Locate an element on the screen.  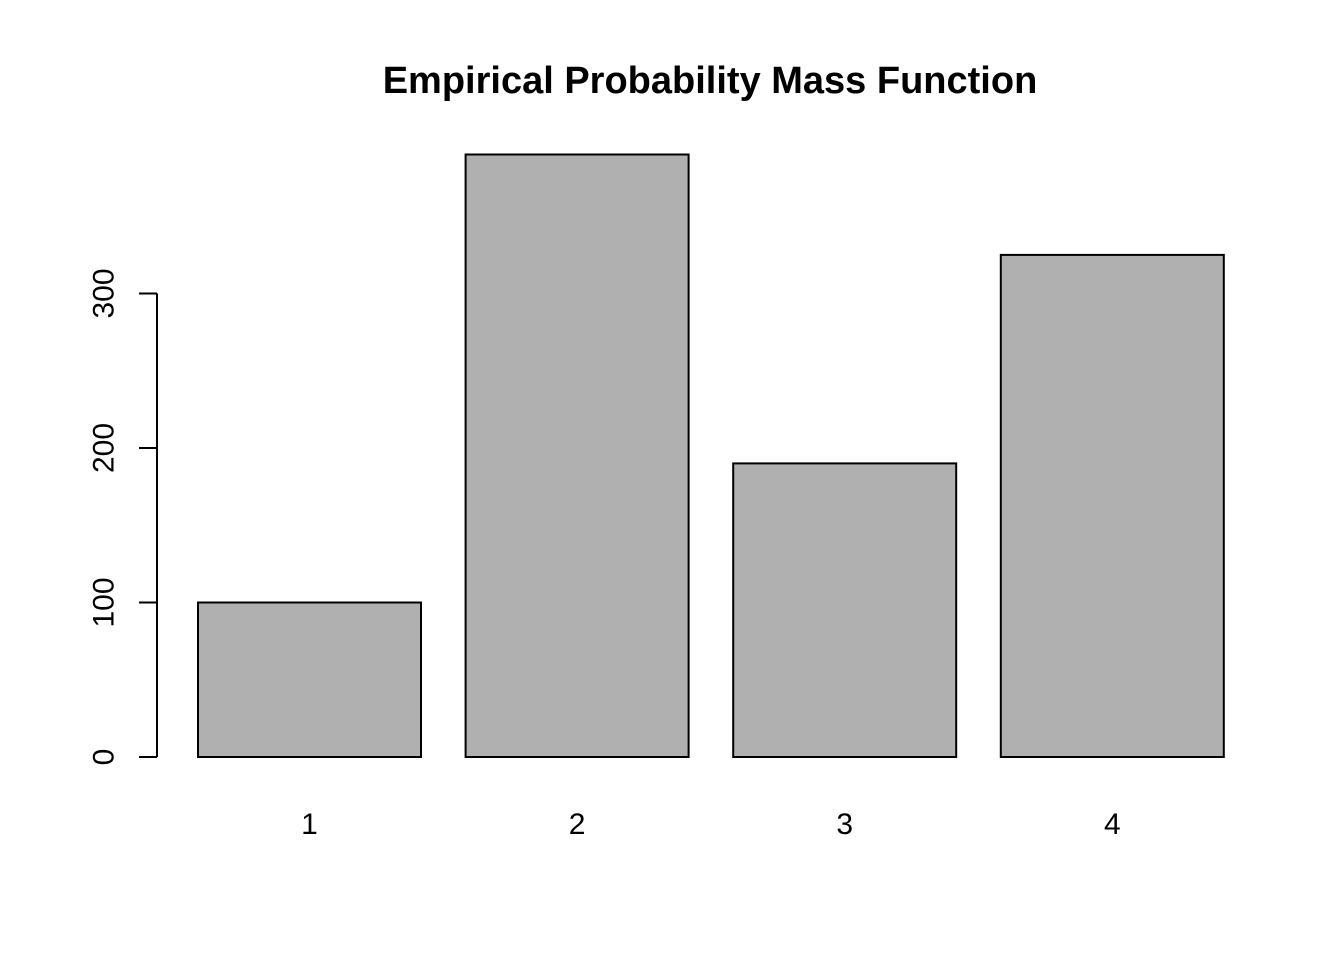
y-tick-label-200: 200 is located at coordinates (104, 448).